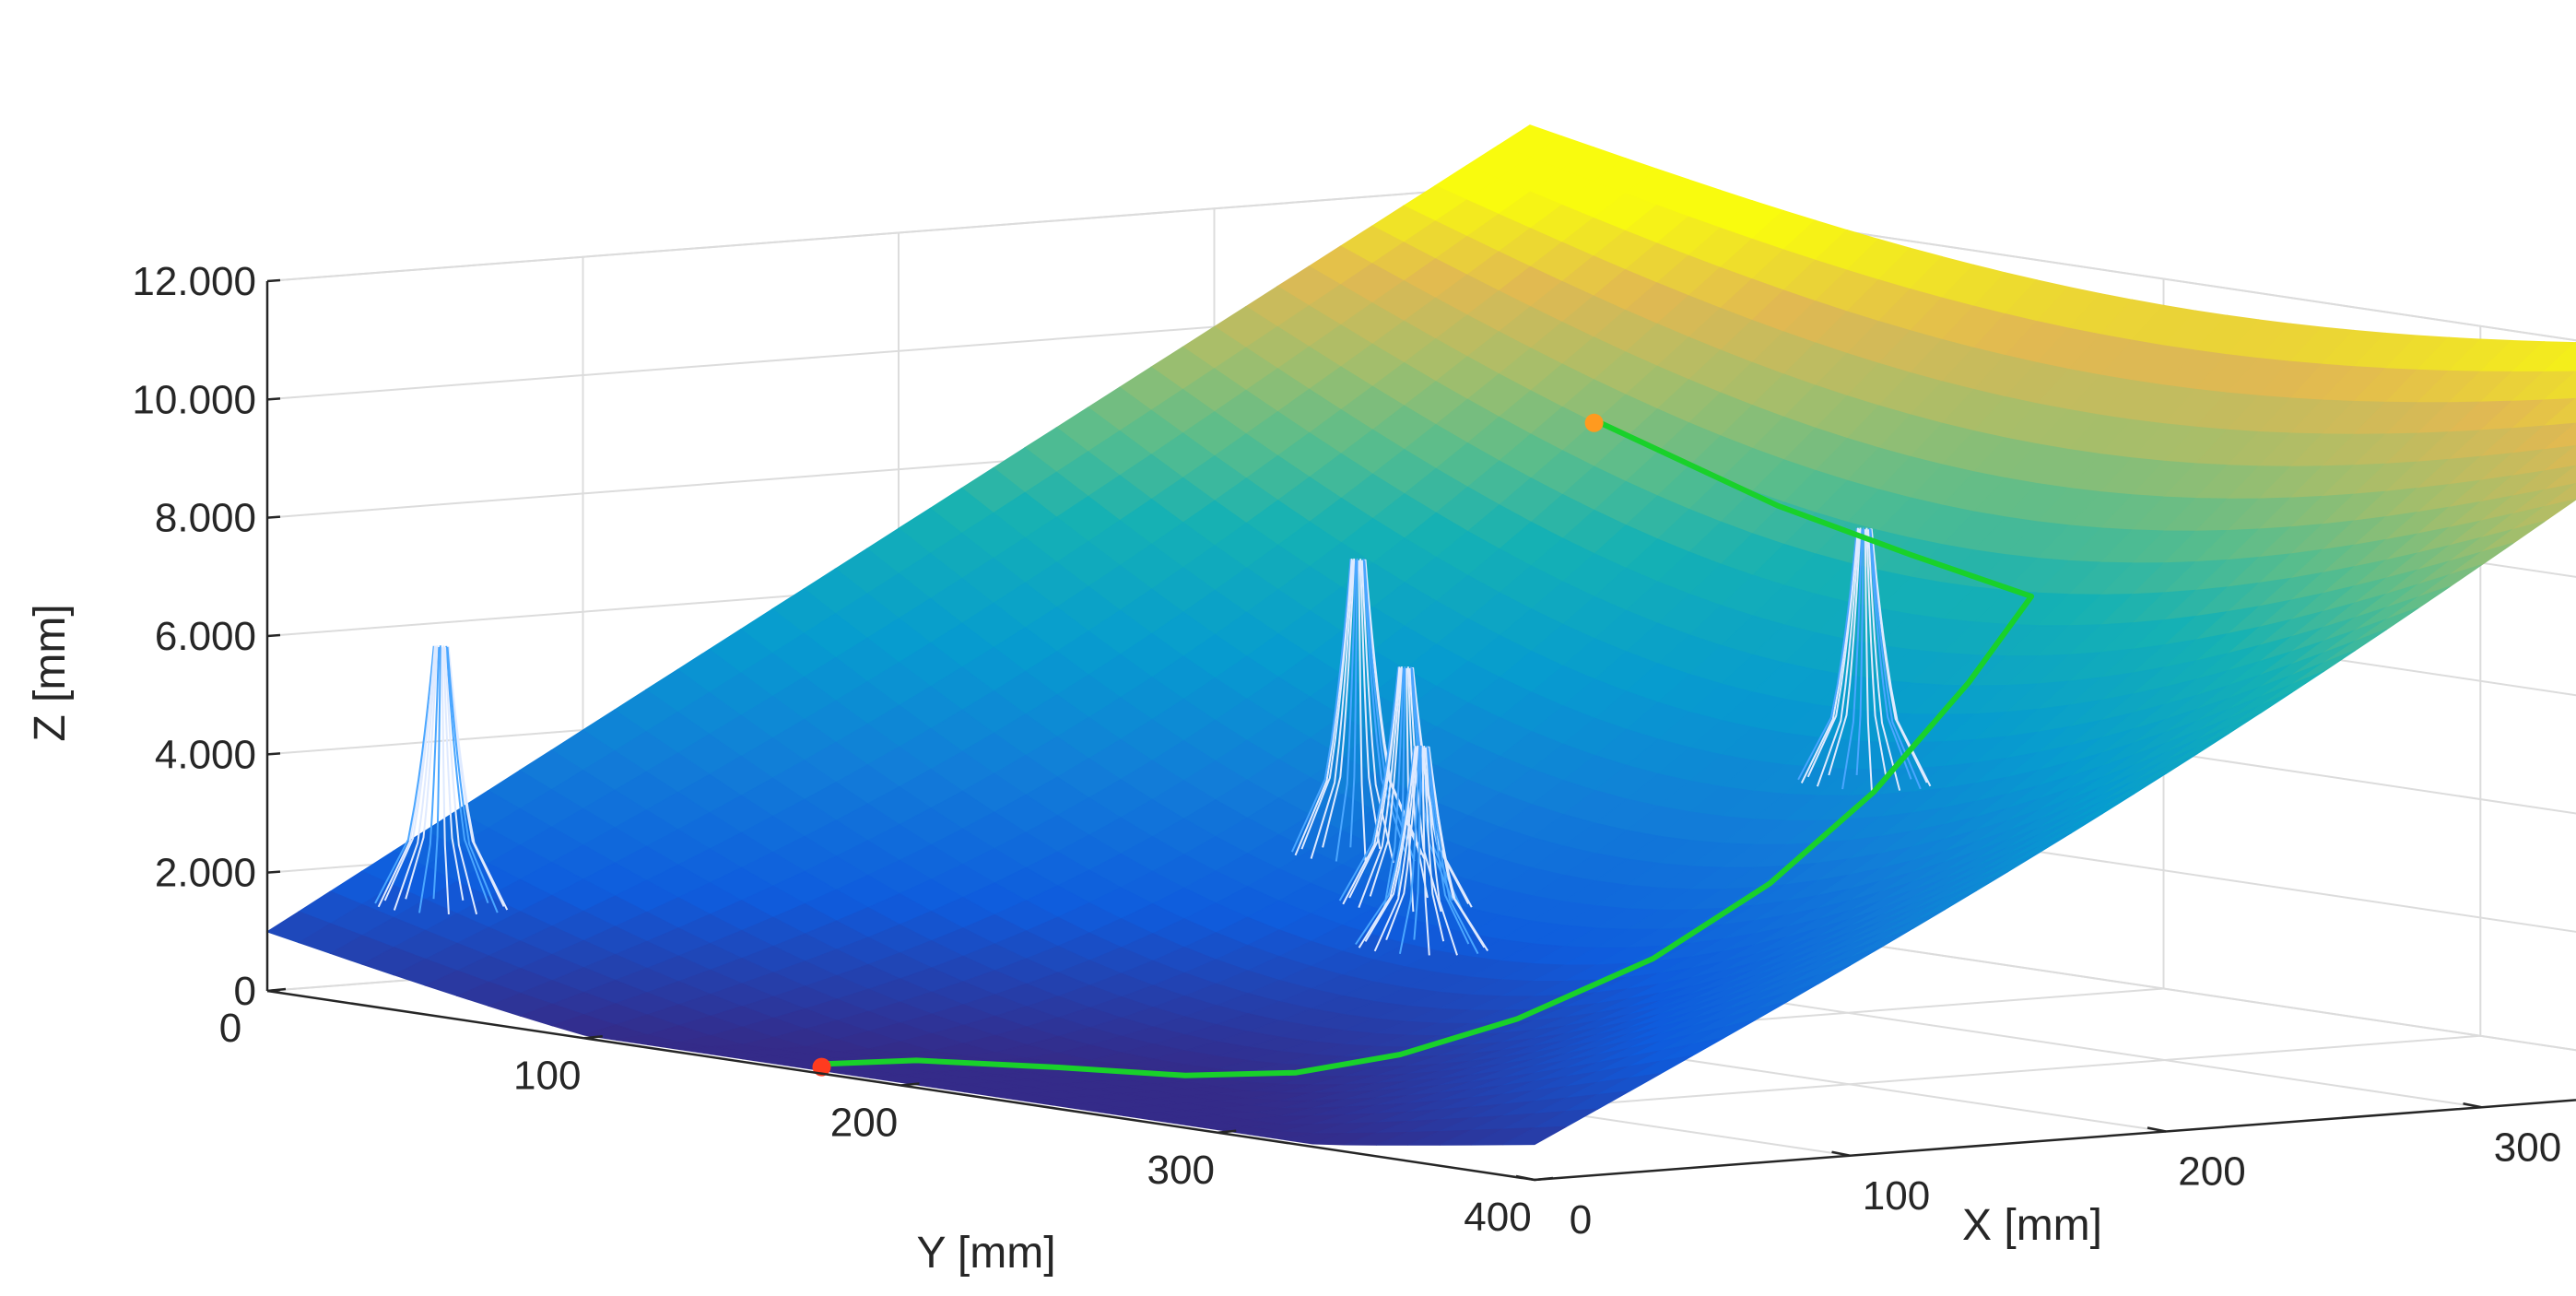 The height and width of the screenshot is (1296, 2576). I want to click on z-axis-title: Z [mm], so click(50, 672).